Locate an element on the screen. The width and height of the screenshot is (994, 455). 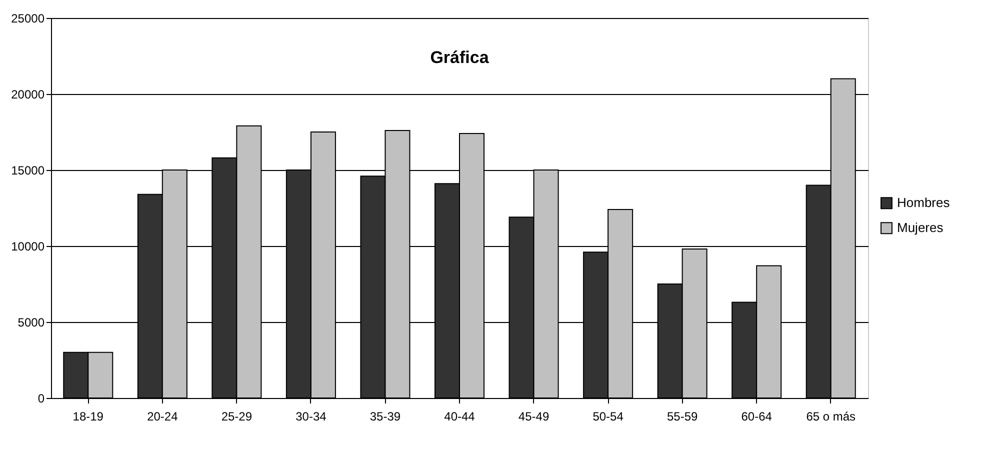
y-tick-label: 15000 is located at coordinates (28, 171).